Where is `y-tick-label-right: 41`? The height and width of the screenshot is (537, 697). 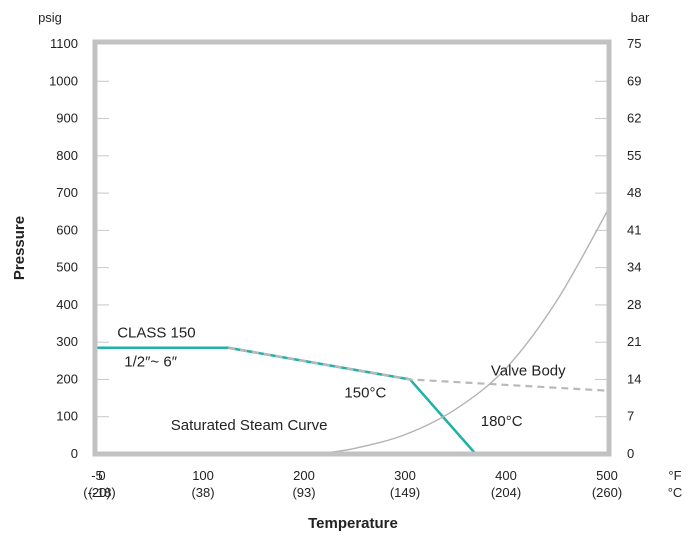 y-tick-label-right: 41 is located at coordinates (634, 229).